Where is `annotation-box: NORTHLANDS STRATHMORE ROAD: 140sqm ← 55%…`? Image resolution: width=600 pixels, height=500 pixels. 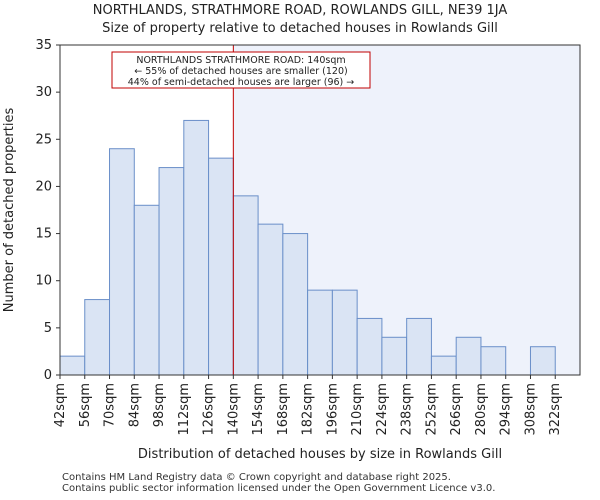 annotation-box: NORTHLANDS STRATHMORE ROAD: 140sqm ← 55%… is located at coordinates (241, 70).